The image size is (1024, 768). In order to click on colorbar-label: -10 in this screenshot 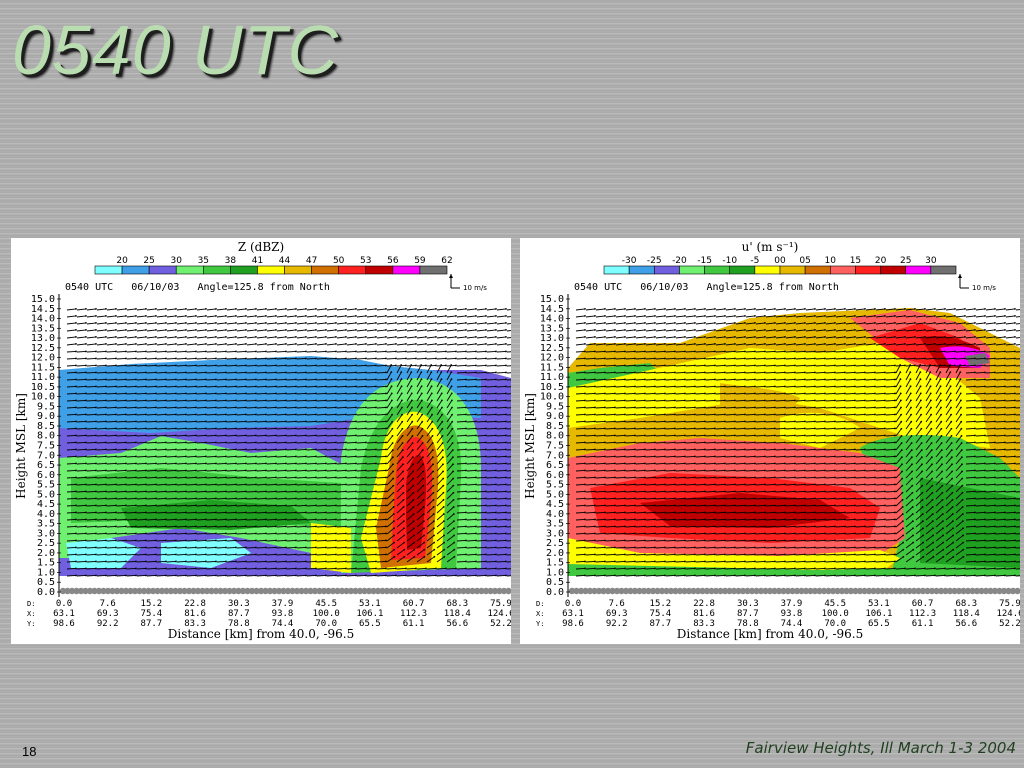, I will do `click(729, 261)`.